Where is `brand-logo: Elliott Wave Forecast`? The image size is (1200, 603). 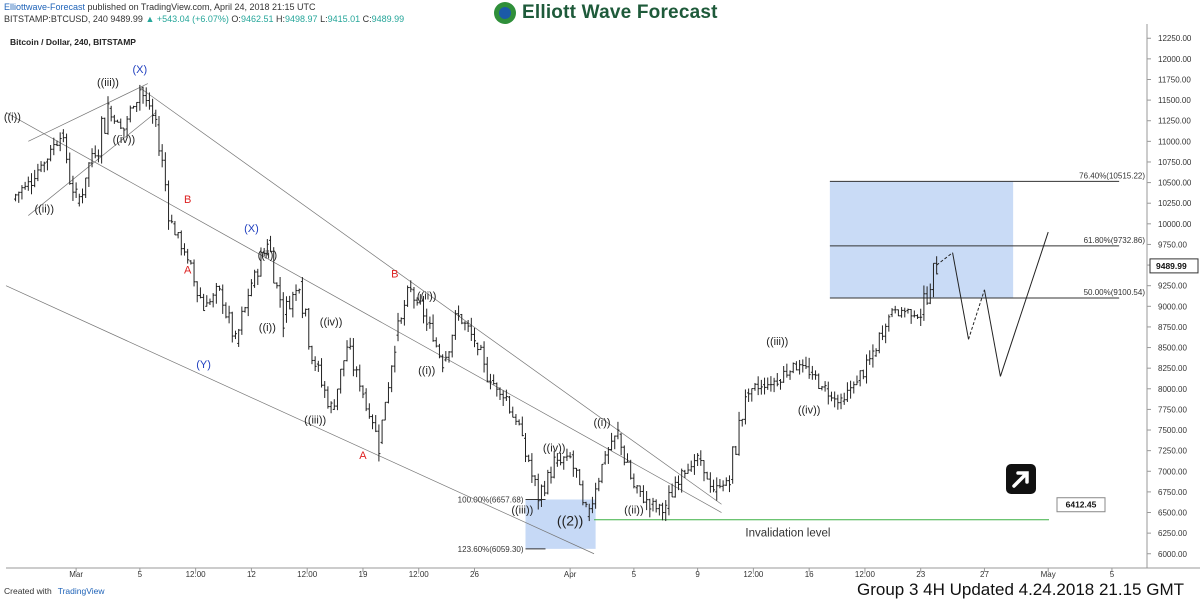
brand-logo: Elliott Wave Forecast is located at coordinates (606, 13).